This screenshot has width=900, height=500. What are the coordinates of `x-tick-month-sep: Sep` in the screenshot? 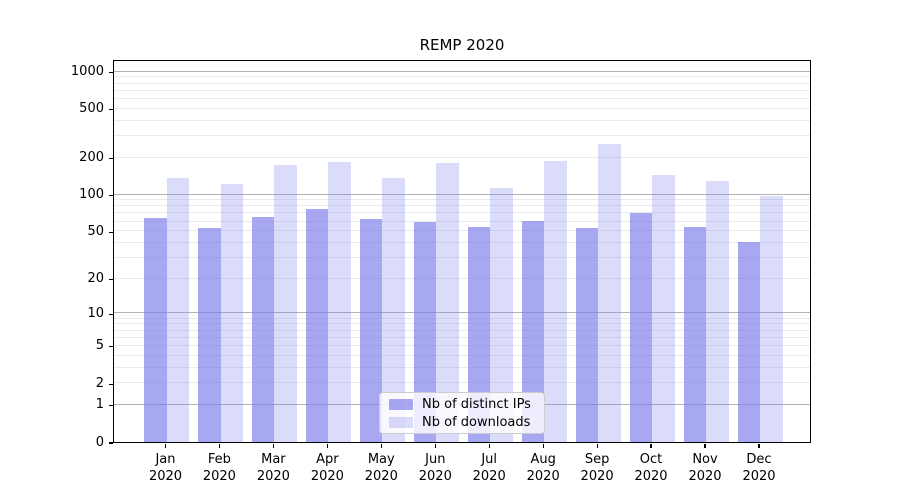 It's located at (597, 459).